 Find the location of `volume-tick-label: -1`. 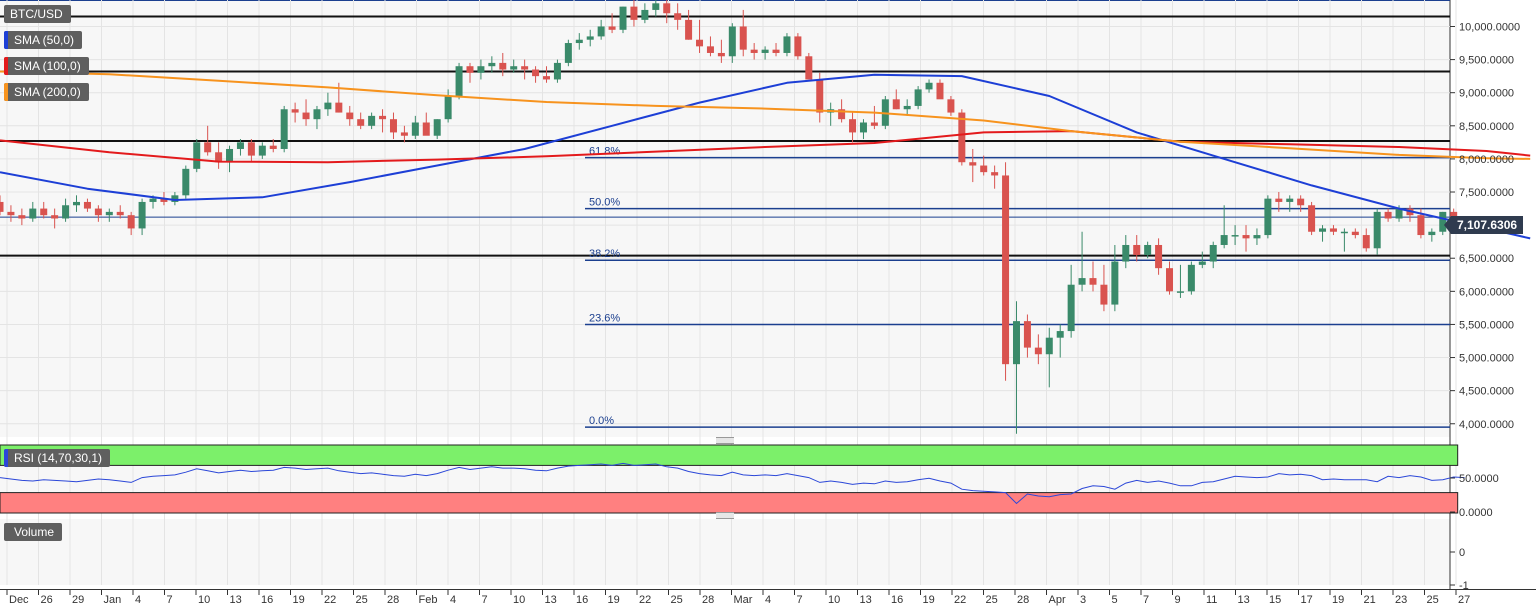

volume-tick-label: -1 is located at coordinates (1464, 586).